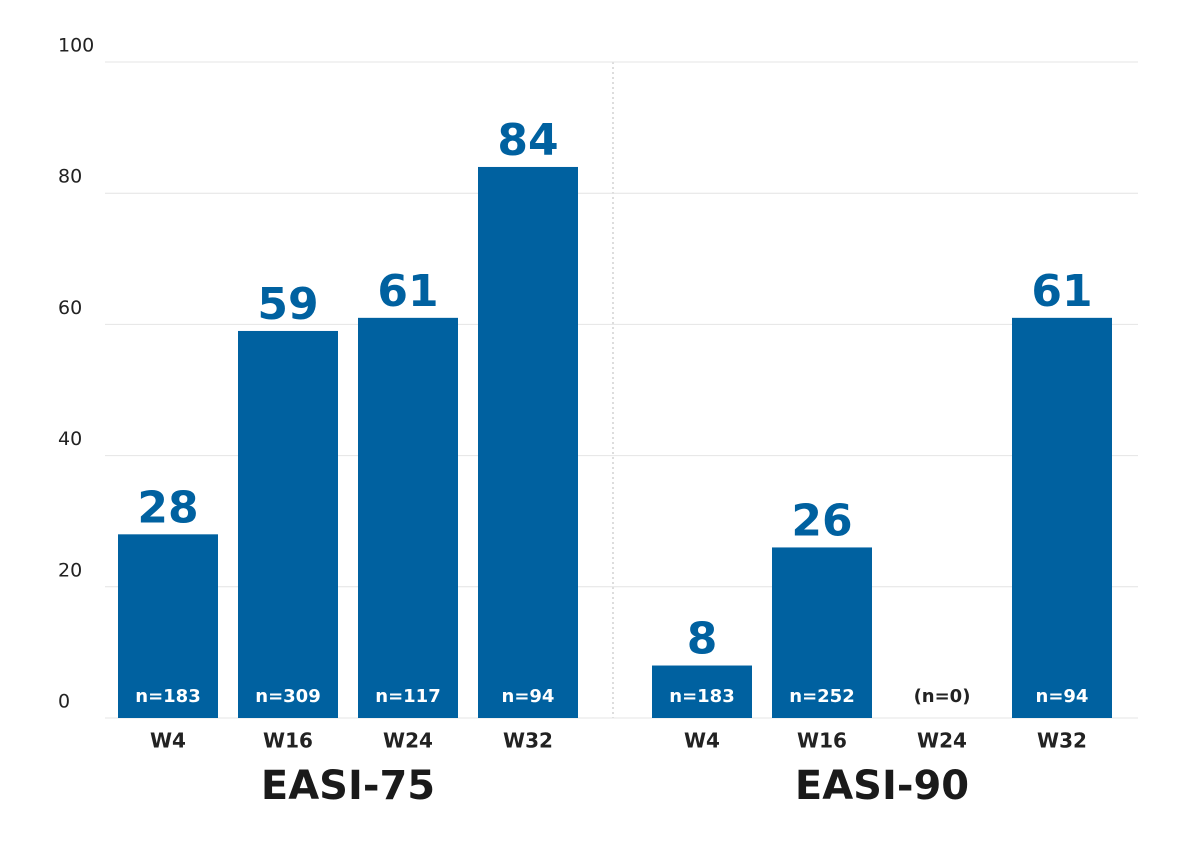  Describe the element at coordinates (70, 308) in the screenshot. I see `y-tick-label: 60` at that location.